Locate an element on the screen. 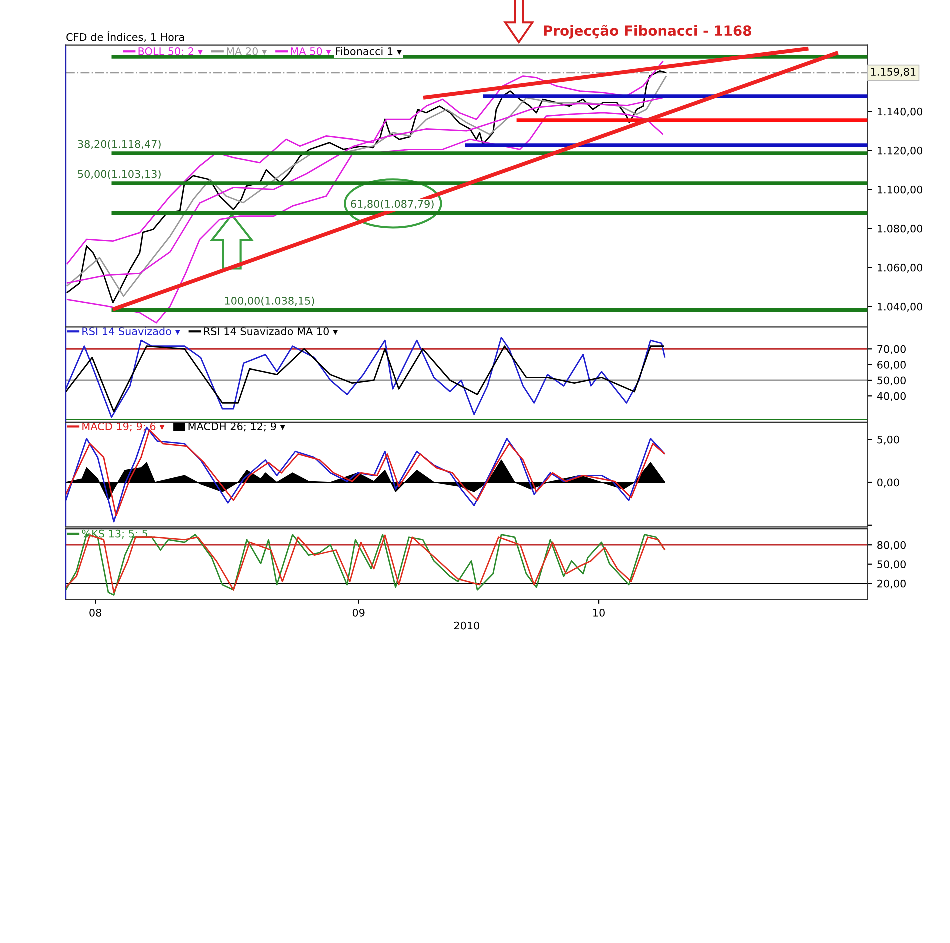 The height and width of the screenshot is (943, 950). annotation: 50,00(1.103,13) is located at coordinates (119, 175).